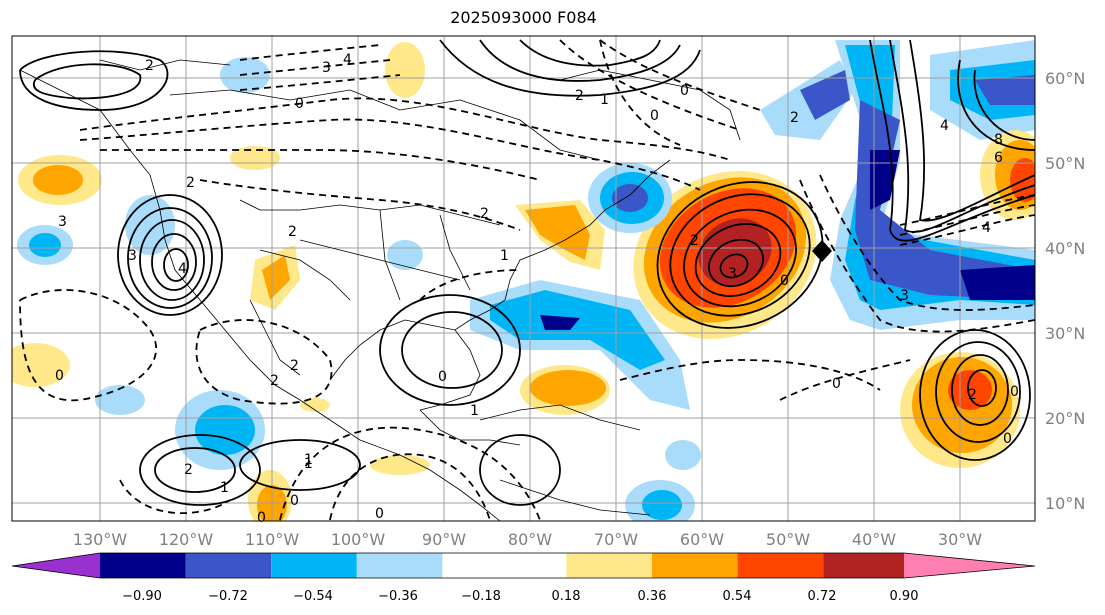  Describe the element at coordinates (1065, 418) in the screenshot. I see `lat-label: 20°N` at that location.